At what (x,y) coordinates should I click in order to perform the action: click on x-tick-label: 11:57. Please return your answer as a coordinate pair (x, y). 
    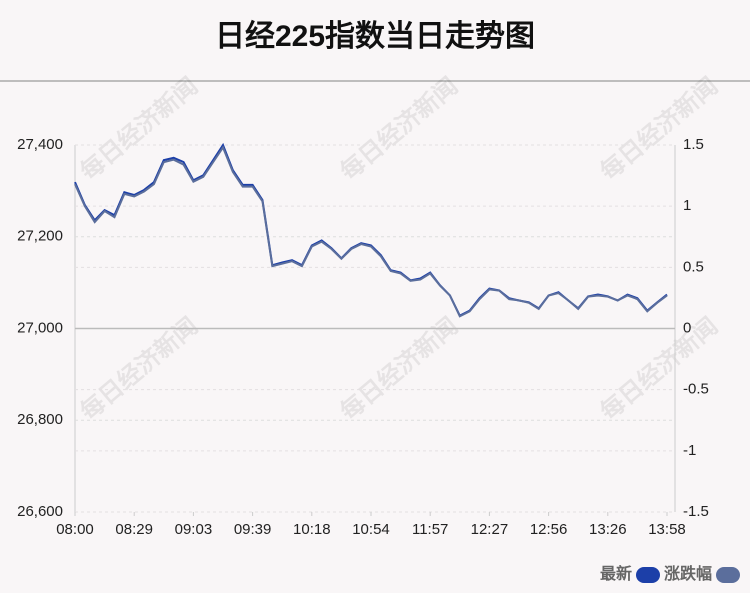
    Looking at the image, I should click on (430, 529).